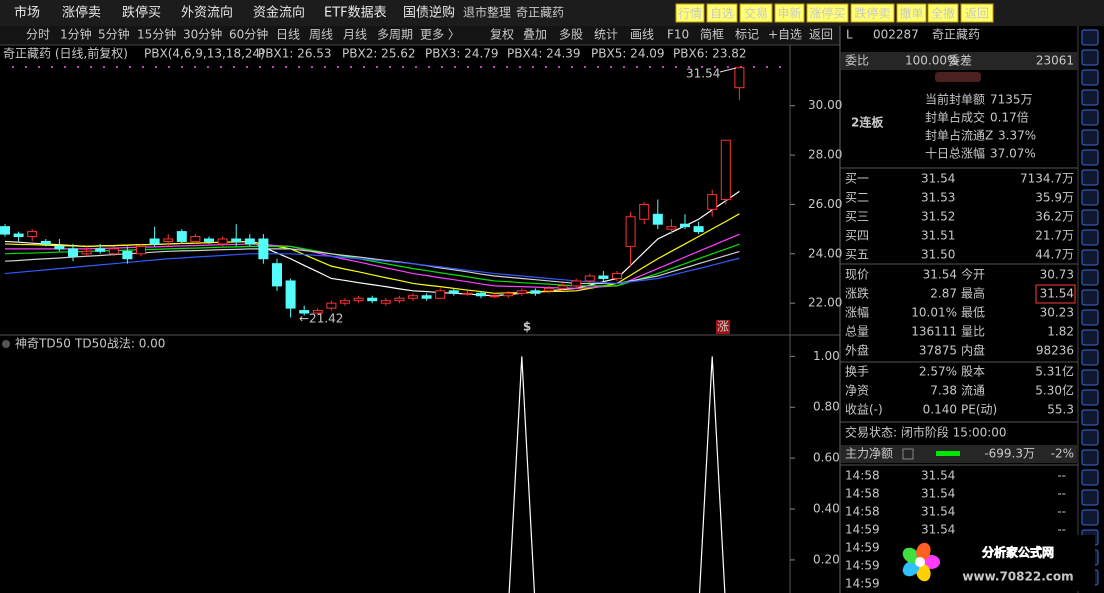  Describe the element at coordinates (955, 153) in the screenshot. I see `seal-label: 十日总涨幅` at that location.